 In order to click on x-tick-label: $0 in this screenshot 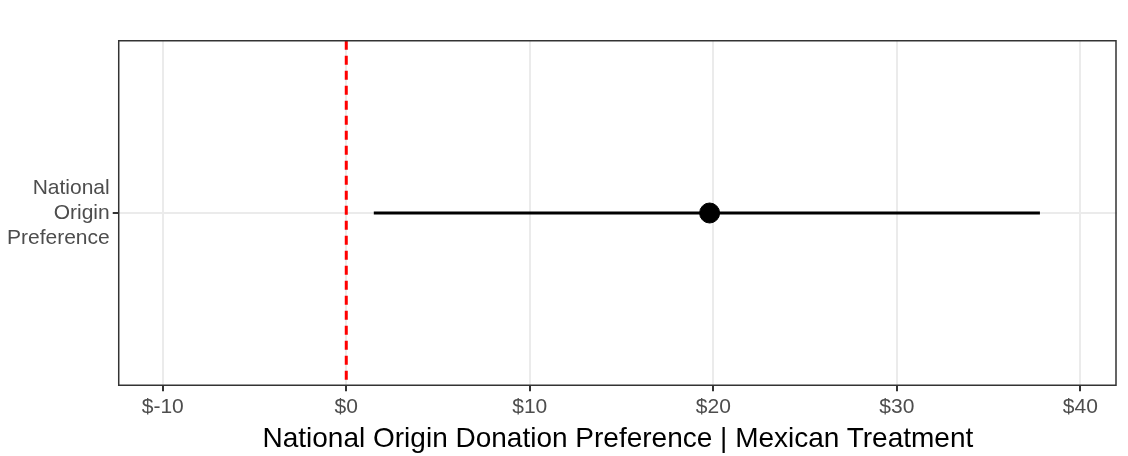, I will do `click(346, 405)`.